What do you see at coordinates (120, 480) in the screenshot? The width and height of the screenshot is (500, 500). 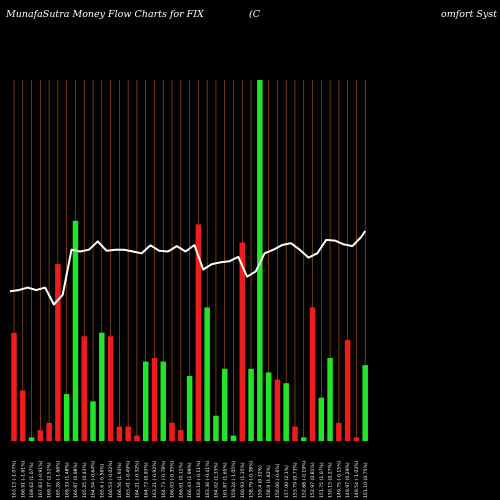 I see `x-tick-label: 166.56 (1.93%)` at bounding box center [120, 480].